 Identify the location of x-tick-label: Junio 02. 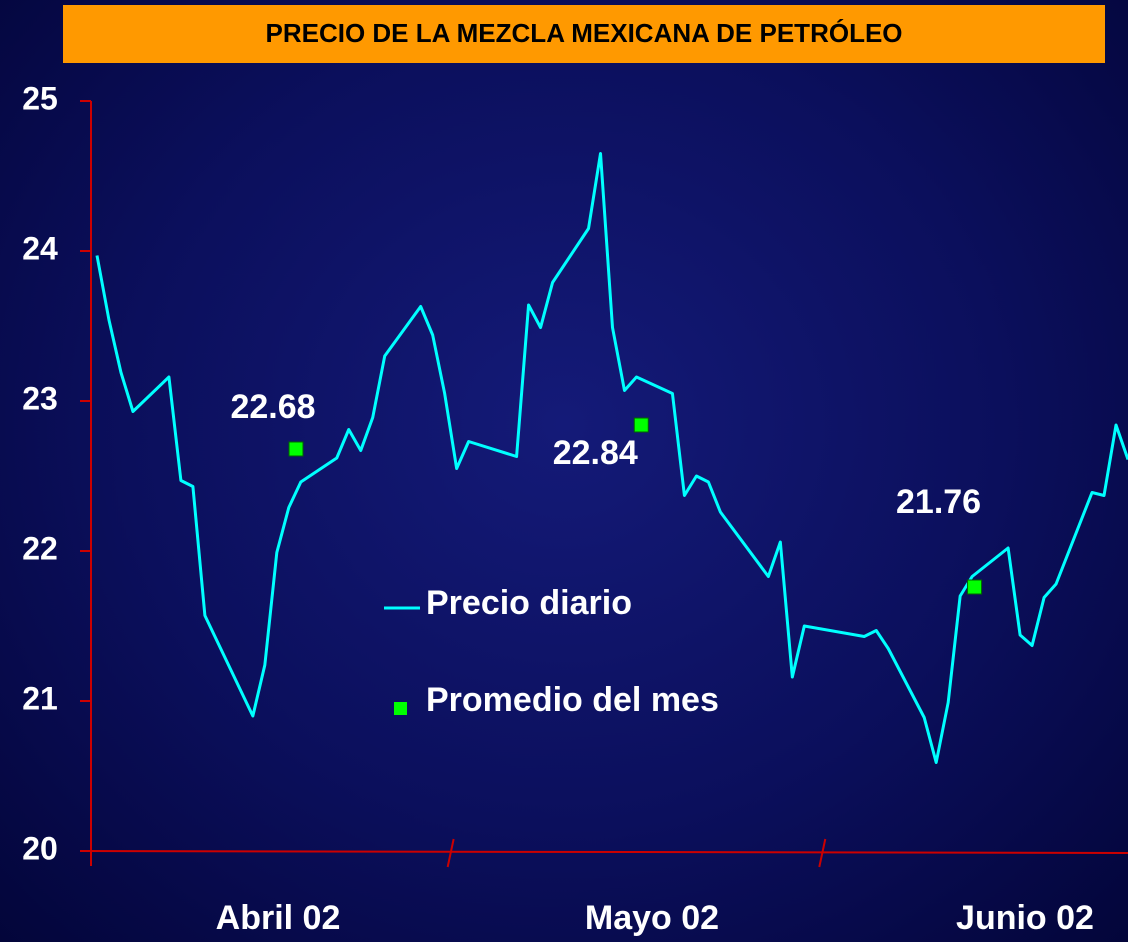
(1025, 918).